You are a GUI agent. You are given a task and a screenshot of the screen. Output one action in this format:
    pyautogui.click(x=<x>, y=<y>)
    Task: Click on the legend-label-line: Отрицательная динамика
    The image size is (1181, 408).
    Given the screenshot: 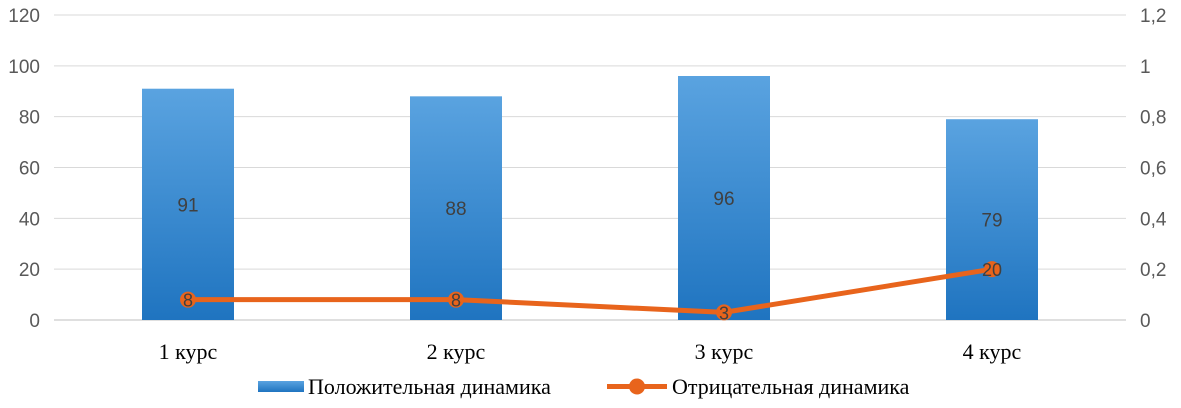 What is the action you would take?
    pyautogui.click(x=791, y=386)
    